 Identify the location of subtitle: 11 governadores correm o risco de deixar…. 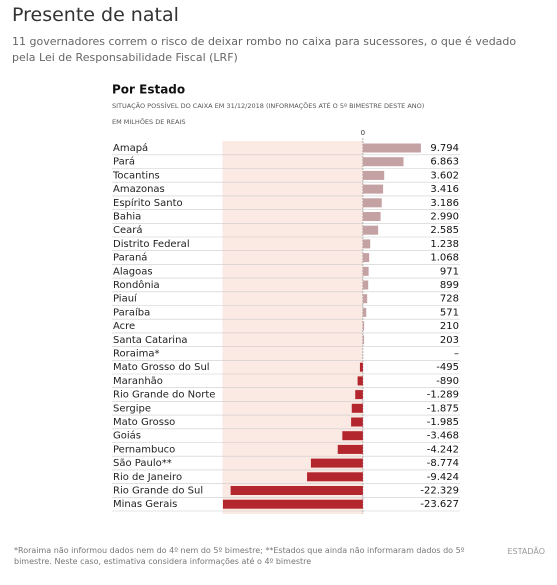
(264, 49).